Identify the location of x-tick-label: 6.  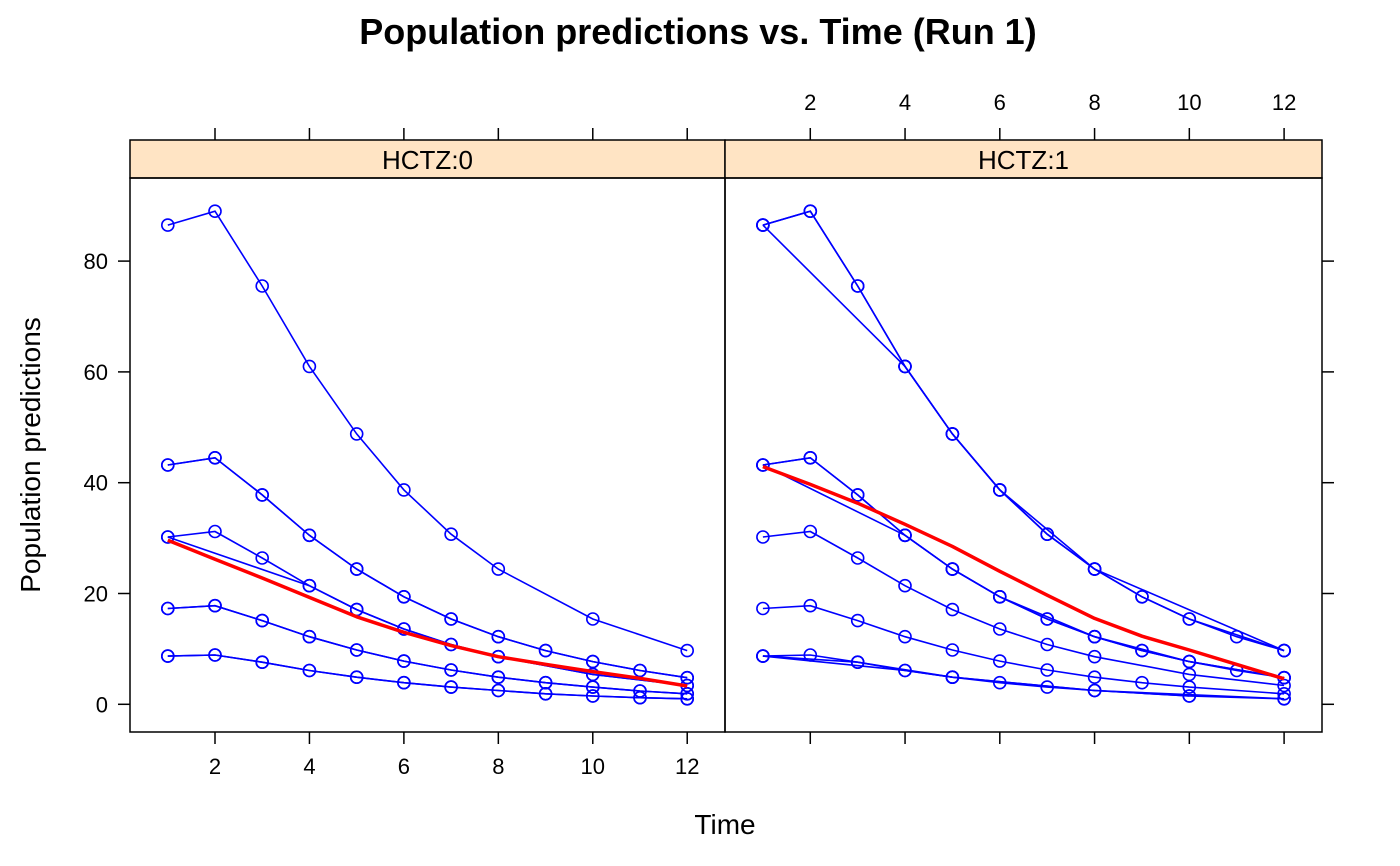
(404, 766).